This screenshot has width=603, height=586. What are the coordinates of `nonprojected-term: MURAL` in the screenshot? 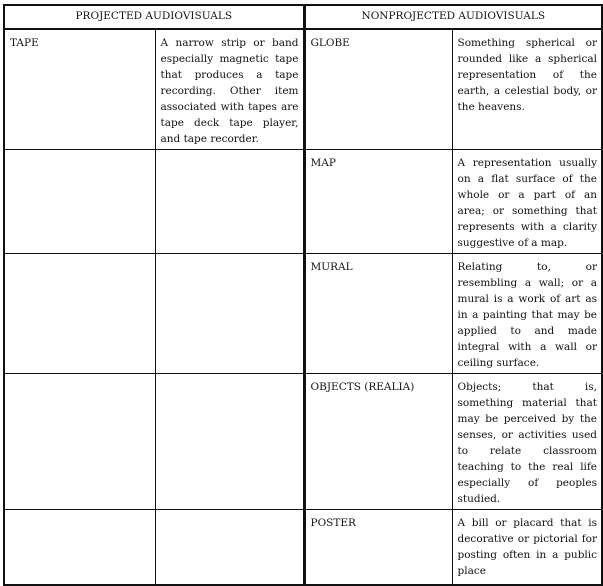 It's located at (378, 313).